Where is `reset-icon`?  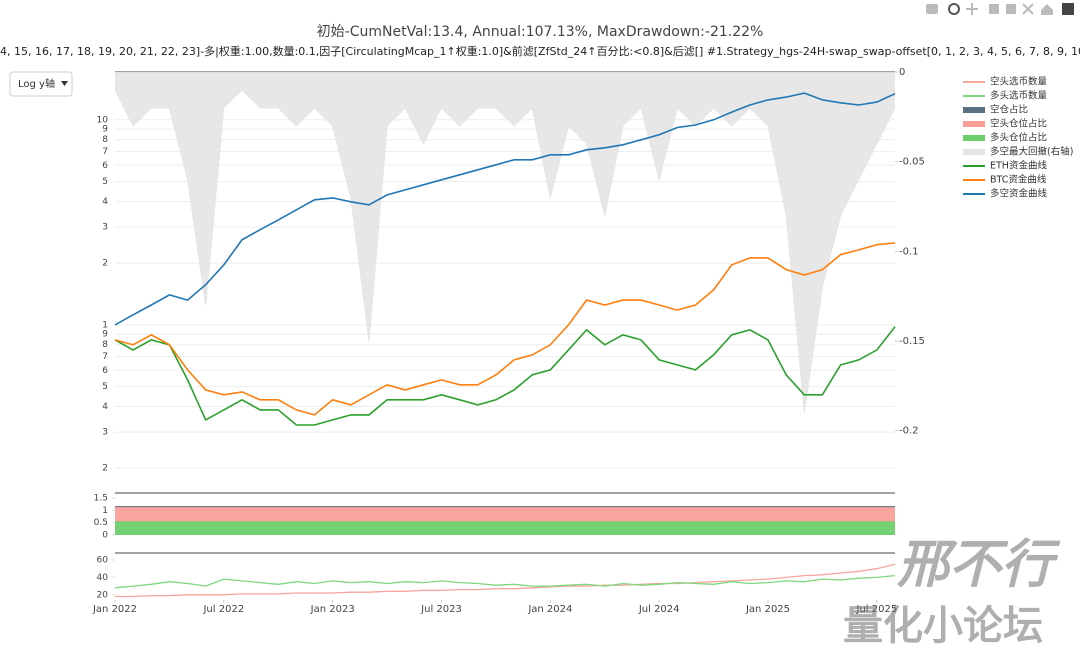 reset-icon is located at coordinates (1047, 9).